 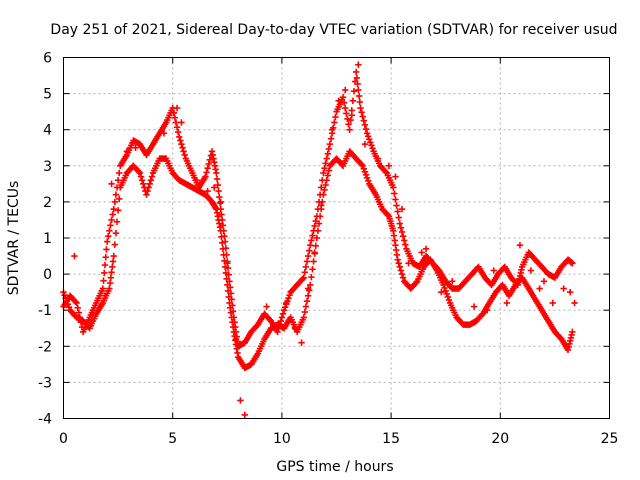 I want to click on x-tick-label: 0, so click(x=63, y=439).